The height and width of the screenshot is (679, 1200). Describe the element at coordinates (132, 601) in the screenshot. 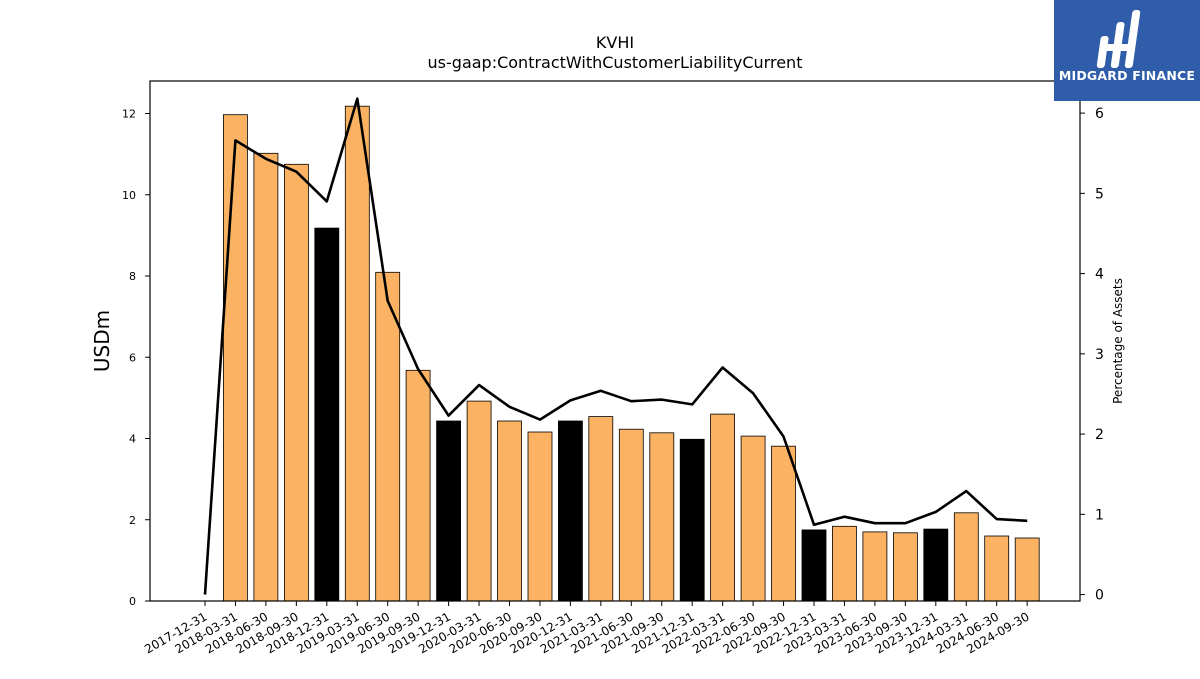

I see `y-tick-label: 0` at that location.